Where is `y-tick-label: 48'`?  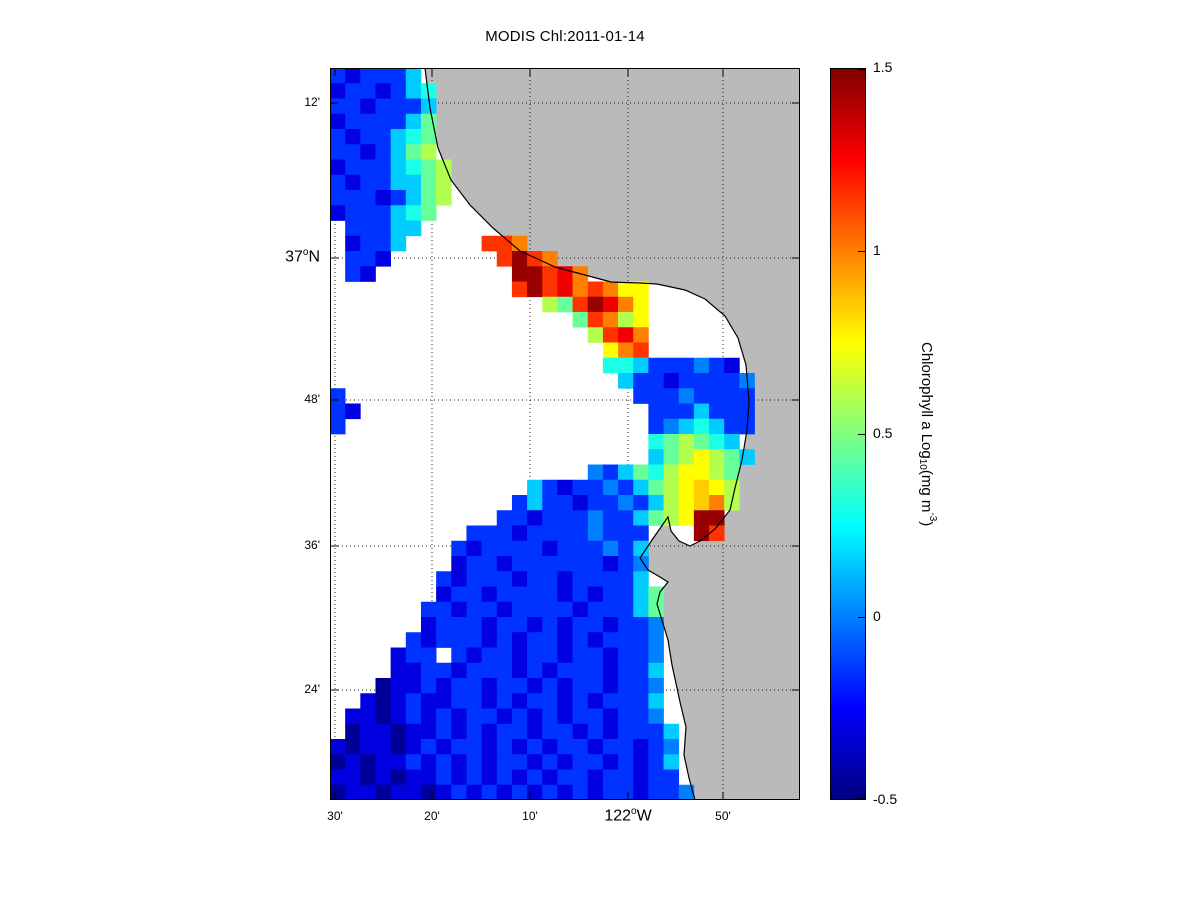 y-tick-label: 48' is located at coordinates (312, 399).